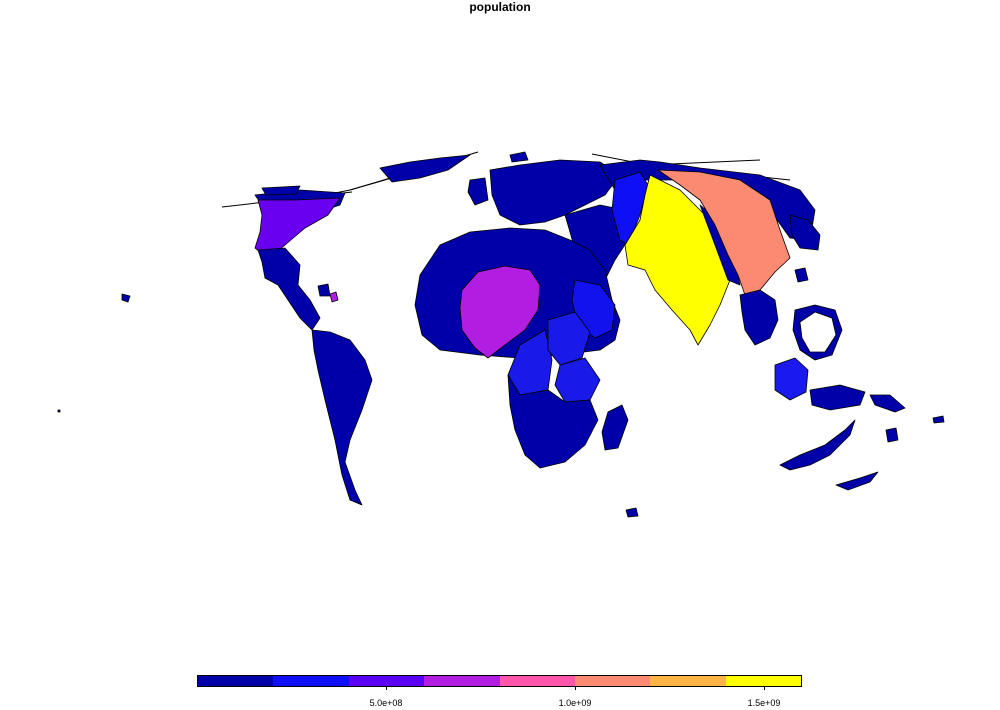 The height and width of the screenshot is (710, 1000). What do you see at coordinates (801, 275) in the screenshot?
I see `region-taiwan` at bounding box center [801, 275].